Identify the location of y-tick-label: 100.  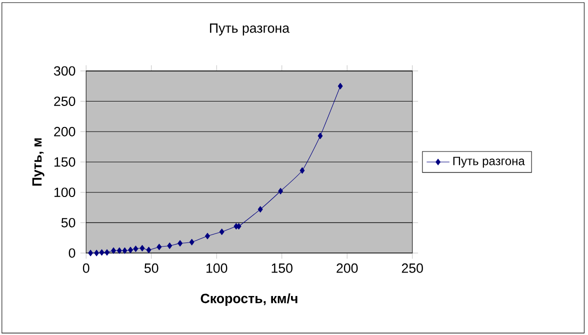
(65, 193).